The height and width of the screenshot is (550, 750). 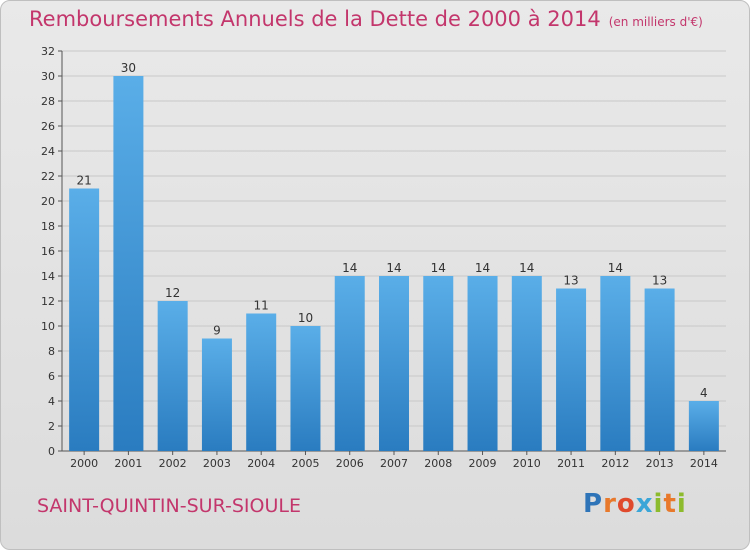 What do you see at coordinates (51, 451) in the screenshot?
I see `y-tick-label: 0` at bounding box center [51, 451].